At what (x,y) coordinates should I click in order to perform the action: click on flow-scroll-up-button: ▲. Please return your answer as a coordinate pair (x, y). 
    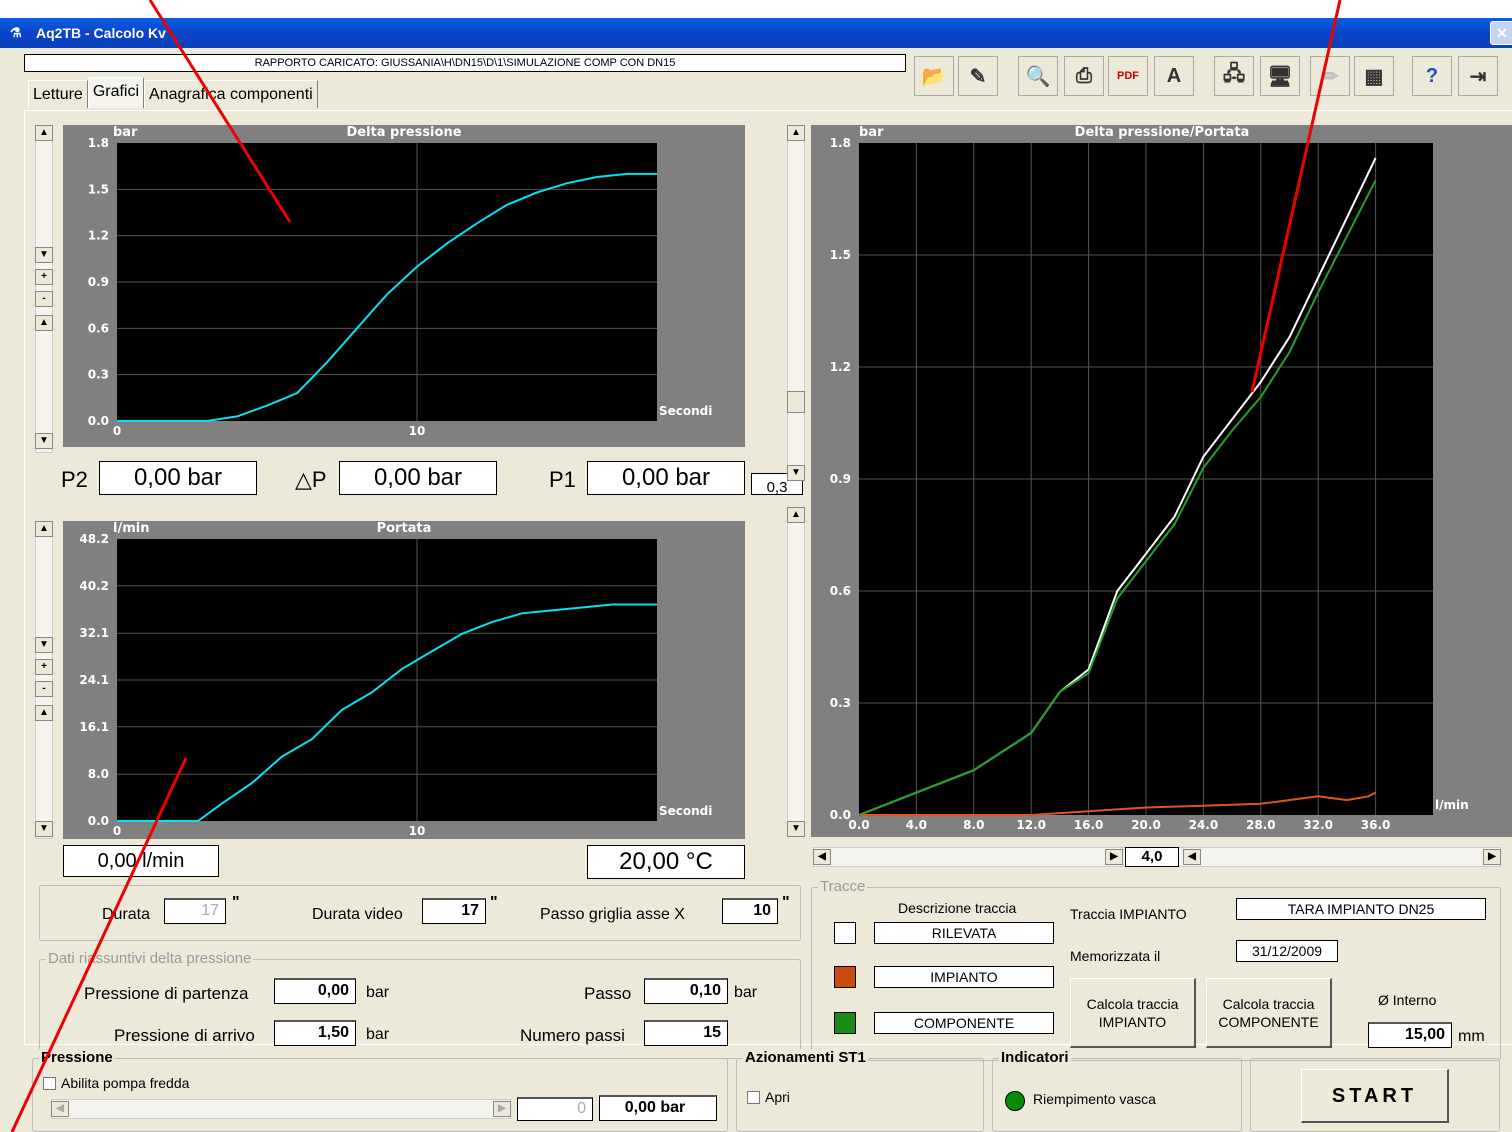
    Looking at the image, I should click on (44, 529).